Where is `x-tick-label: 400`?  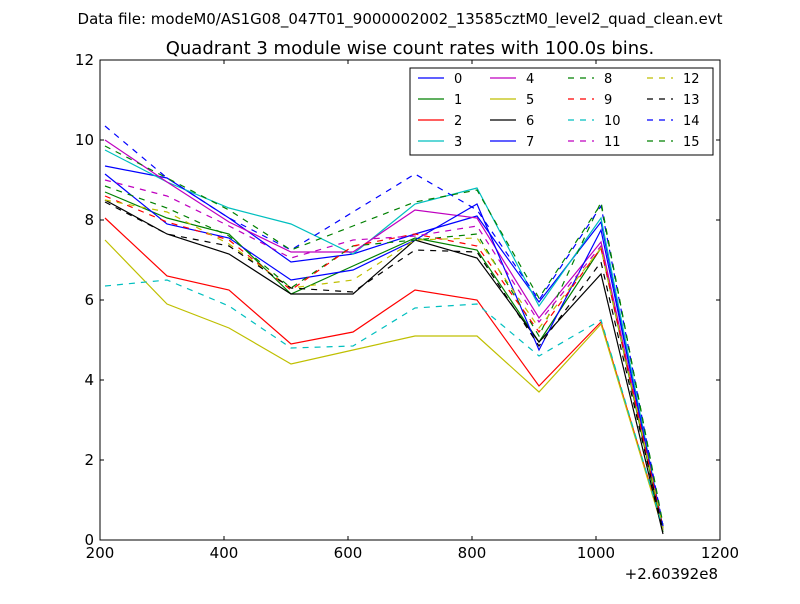
x-tick-label: 400 is located at coordinates (224, 553).